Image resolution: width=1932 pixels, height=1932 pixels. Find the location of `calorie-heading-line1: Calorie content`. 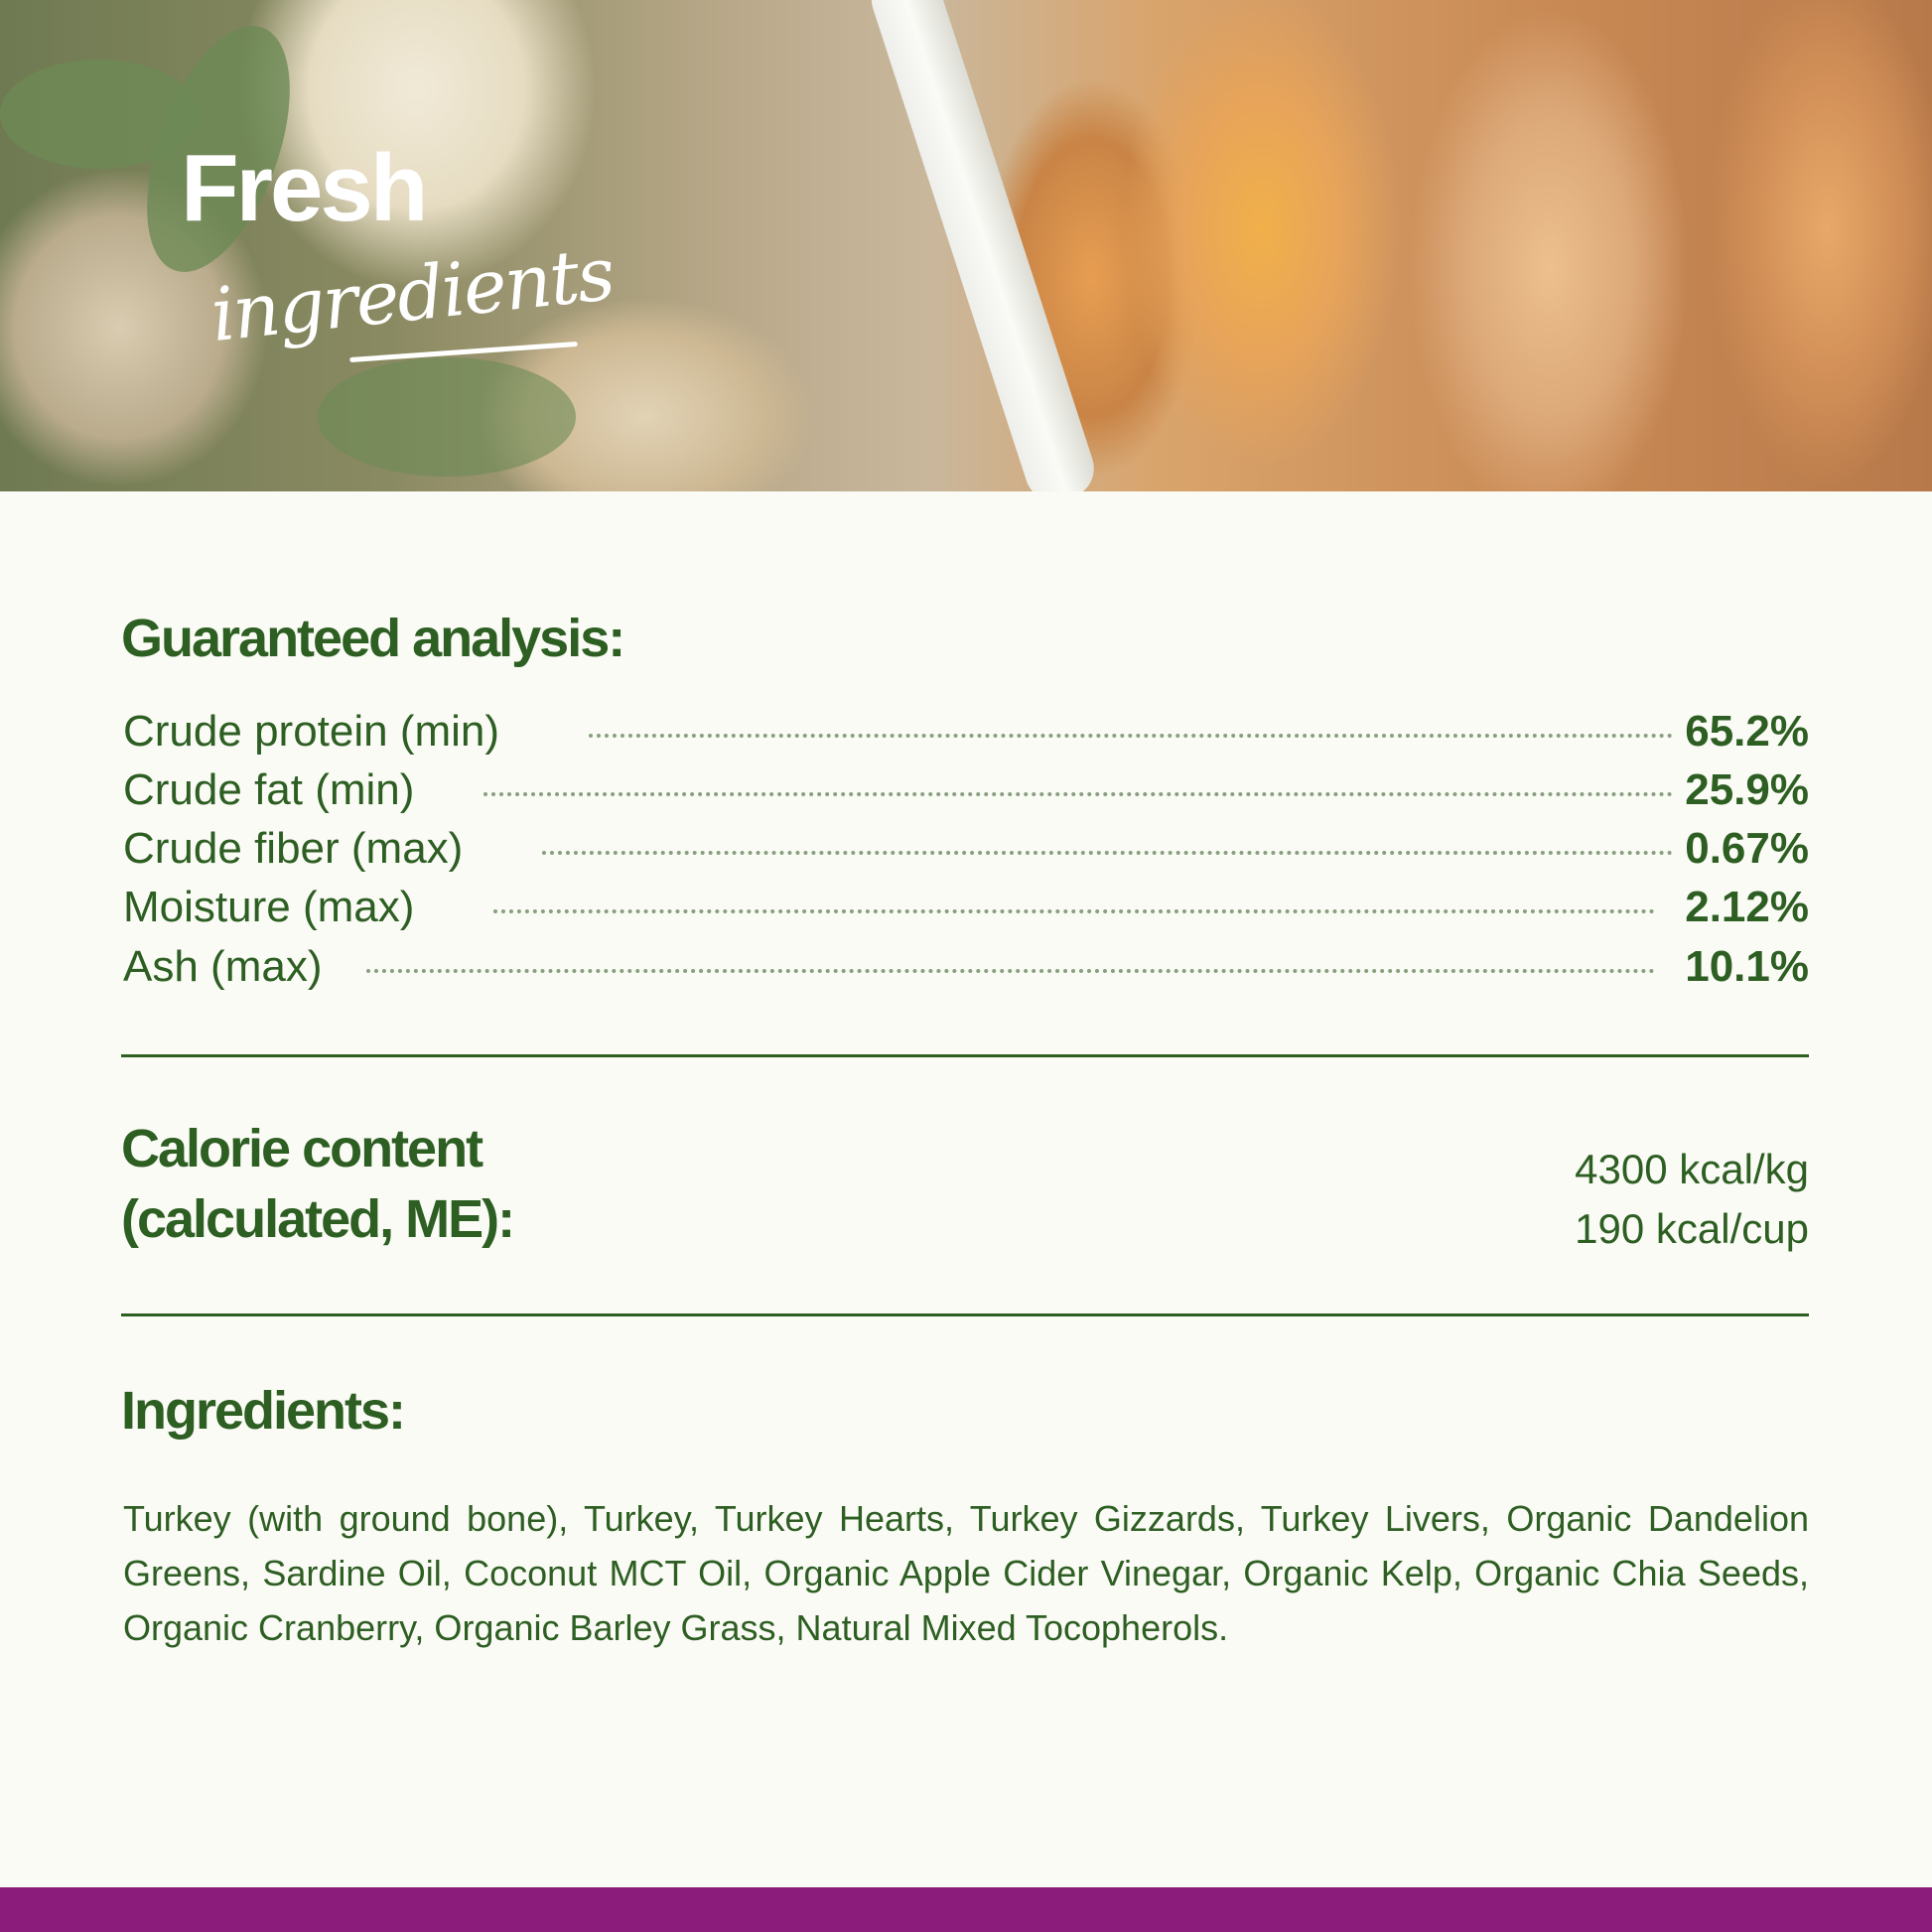

calorie-heading-line1: Calorie content is located at coordinates (302, 1148).